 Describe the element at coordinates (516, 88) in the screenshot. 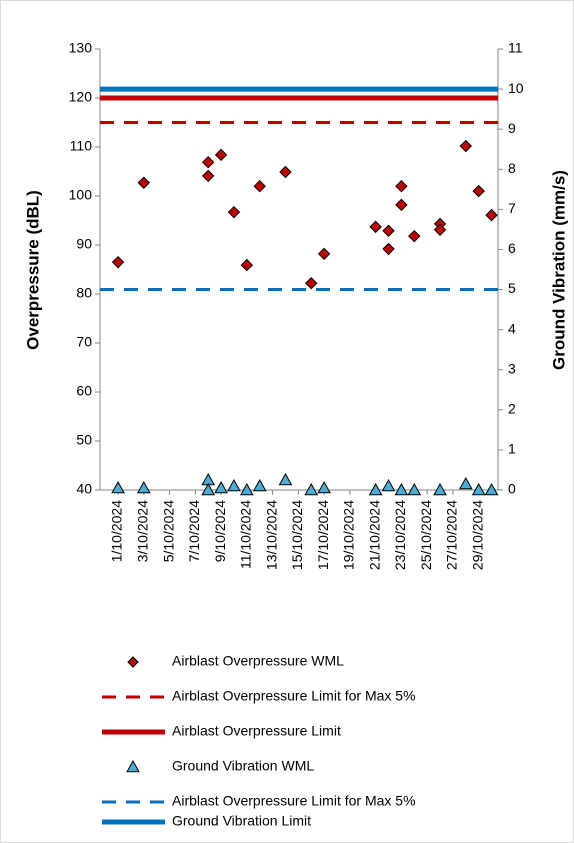

I see `y2-tick-label: 10` at that location.